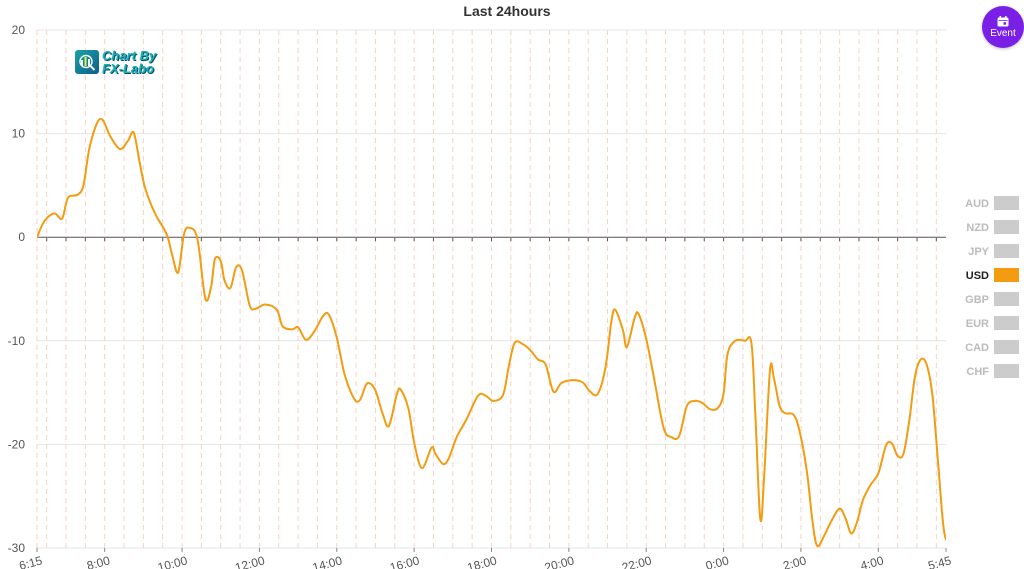  What do you see at coordinates (17, 444) in the screenshot?
I see `y-tick-label: -20` at bounding box center [17, 444].